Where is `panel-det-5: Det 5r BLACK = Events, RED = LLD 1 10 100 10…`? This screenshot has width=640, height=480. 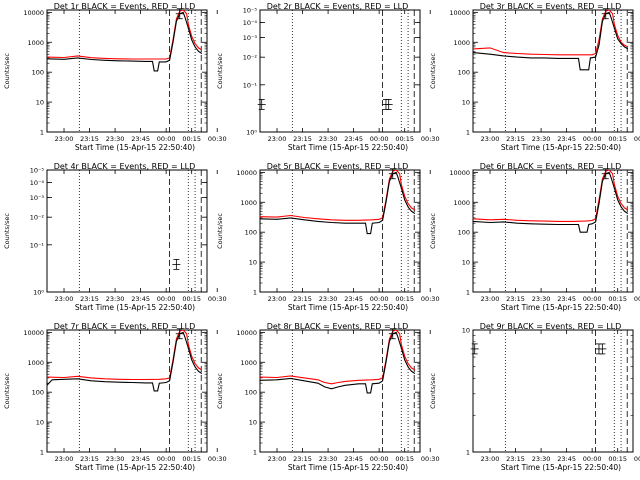
panel-det-5: Det 5r BLACK = Events, RED = LLD 1 10 100 10… is located at coordinates (328, 237).